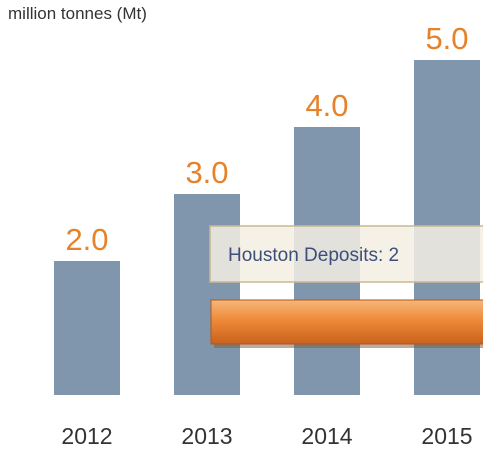 This screenshot has height=449, width=483. I want to click on x-tick-label: 2015, so click(446, 436).